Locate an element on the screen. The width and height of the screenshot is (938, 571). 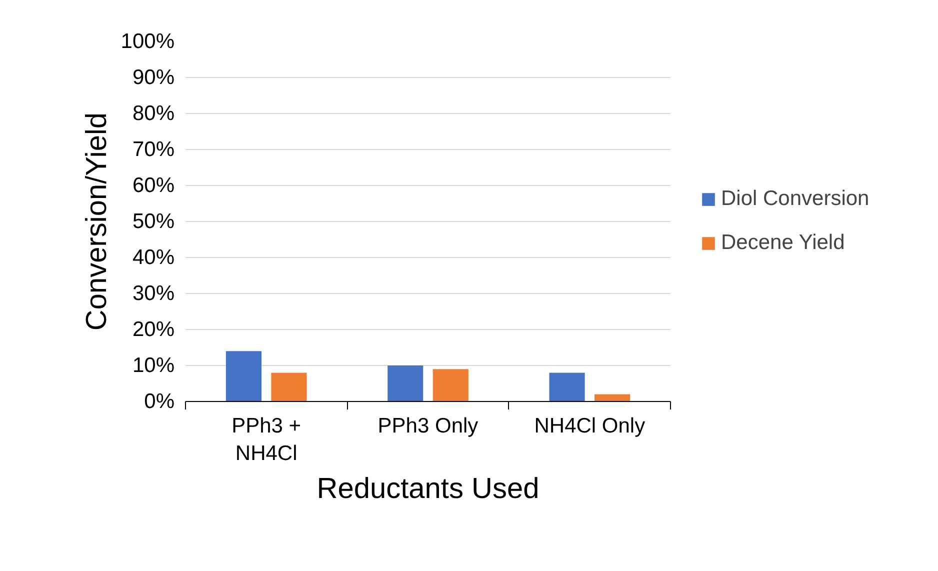
x-tick-label: PPh3 Only is located at coordinates (428, 426).